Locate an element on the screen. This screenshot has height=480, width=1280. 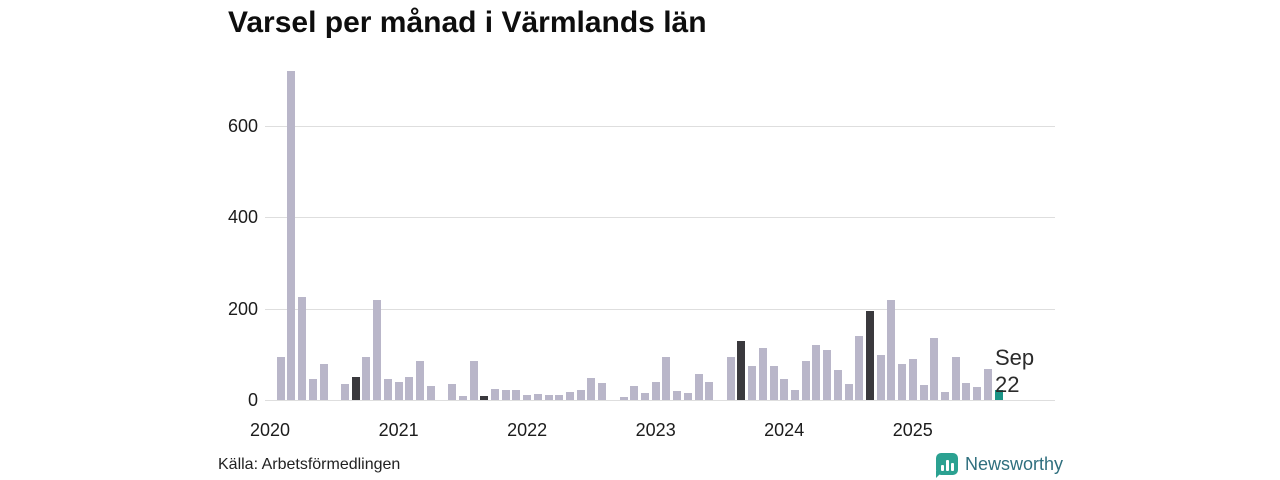
brand-name: Newsworthy is located at coordinates (1014, 463).